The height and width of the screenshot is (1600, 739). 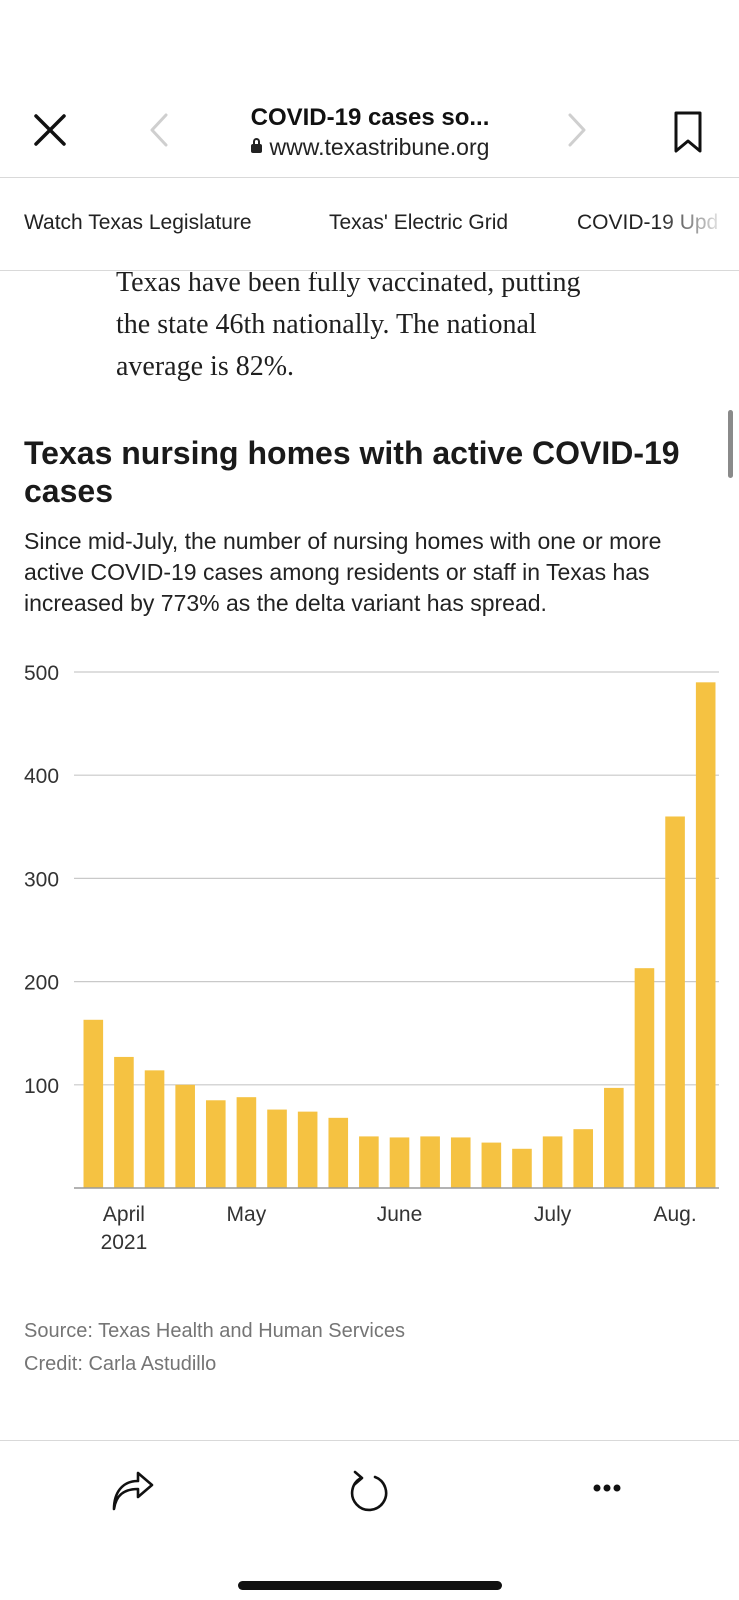 I want to click on page-url: www.texastribune.org, so click(x=370, y=147).